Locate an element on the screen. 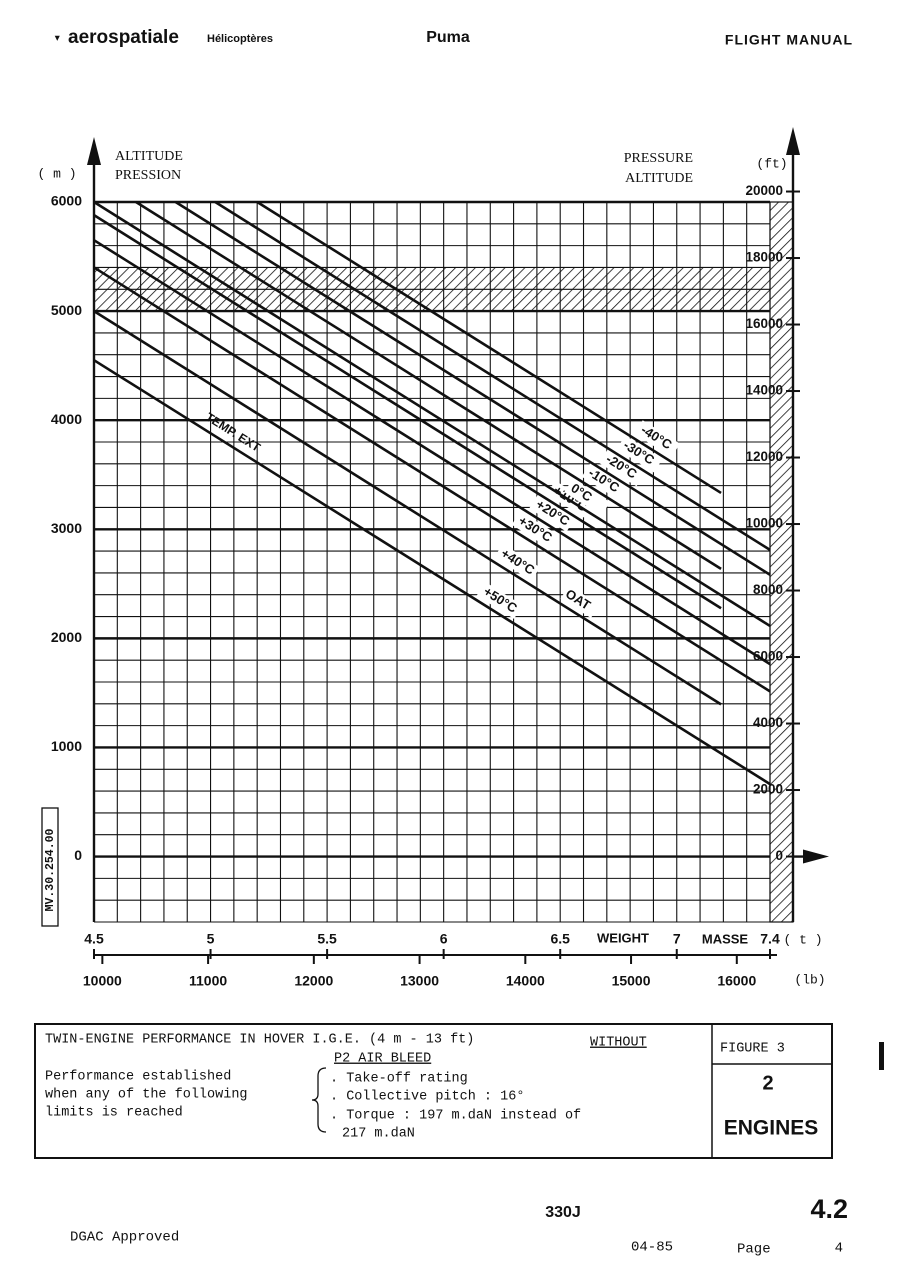 This screenshot has height=1277, width=902. side-code-frame is located at coordinates (50, 867).